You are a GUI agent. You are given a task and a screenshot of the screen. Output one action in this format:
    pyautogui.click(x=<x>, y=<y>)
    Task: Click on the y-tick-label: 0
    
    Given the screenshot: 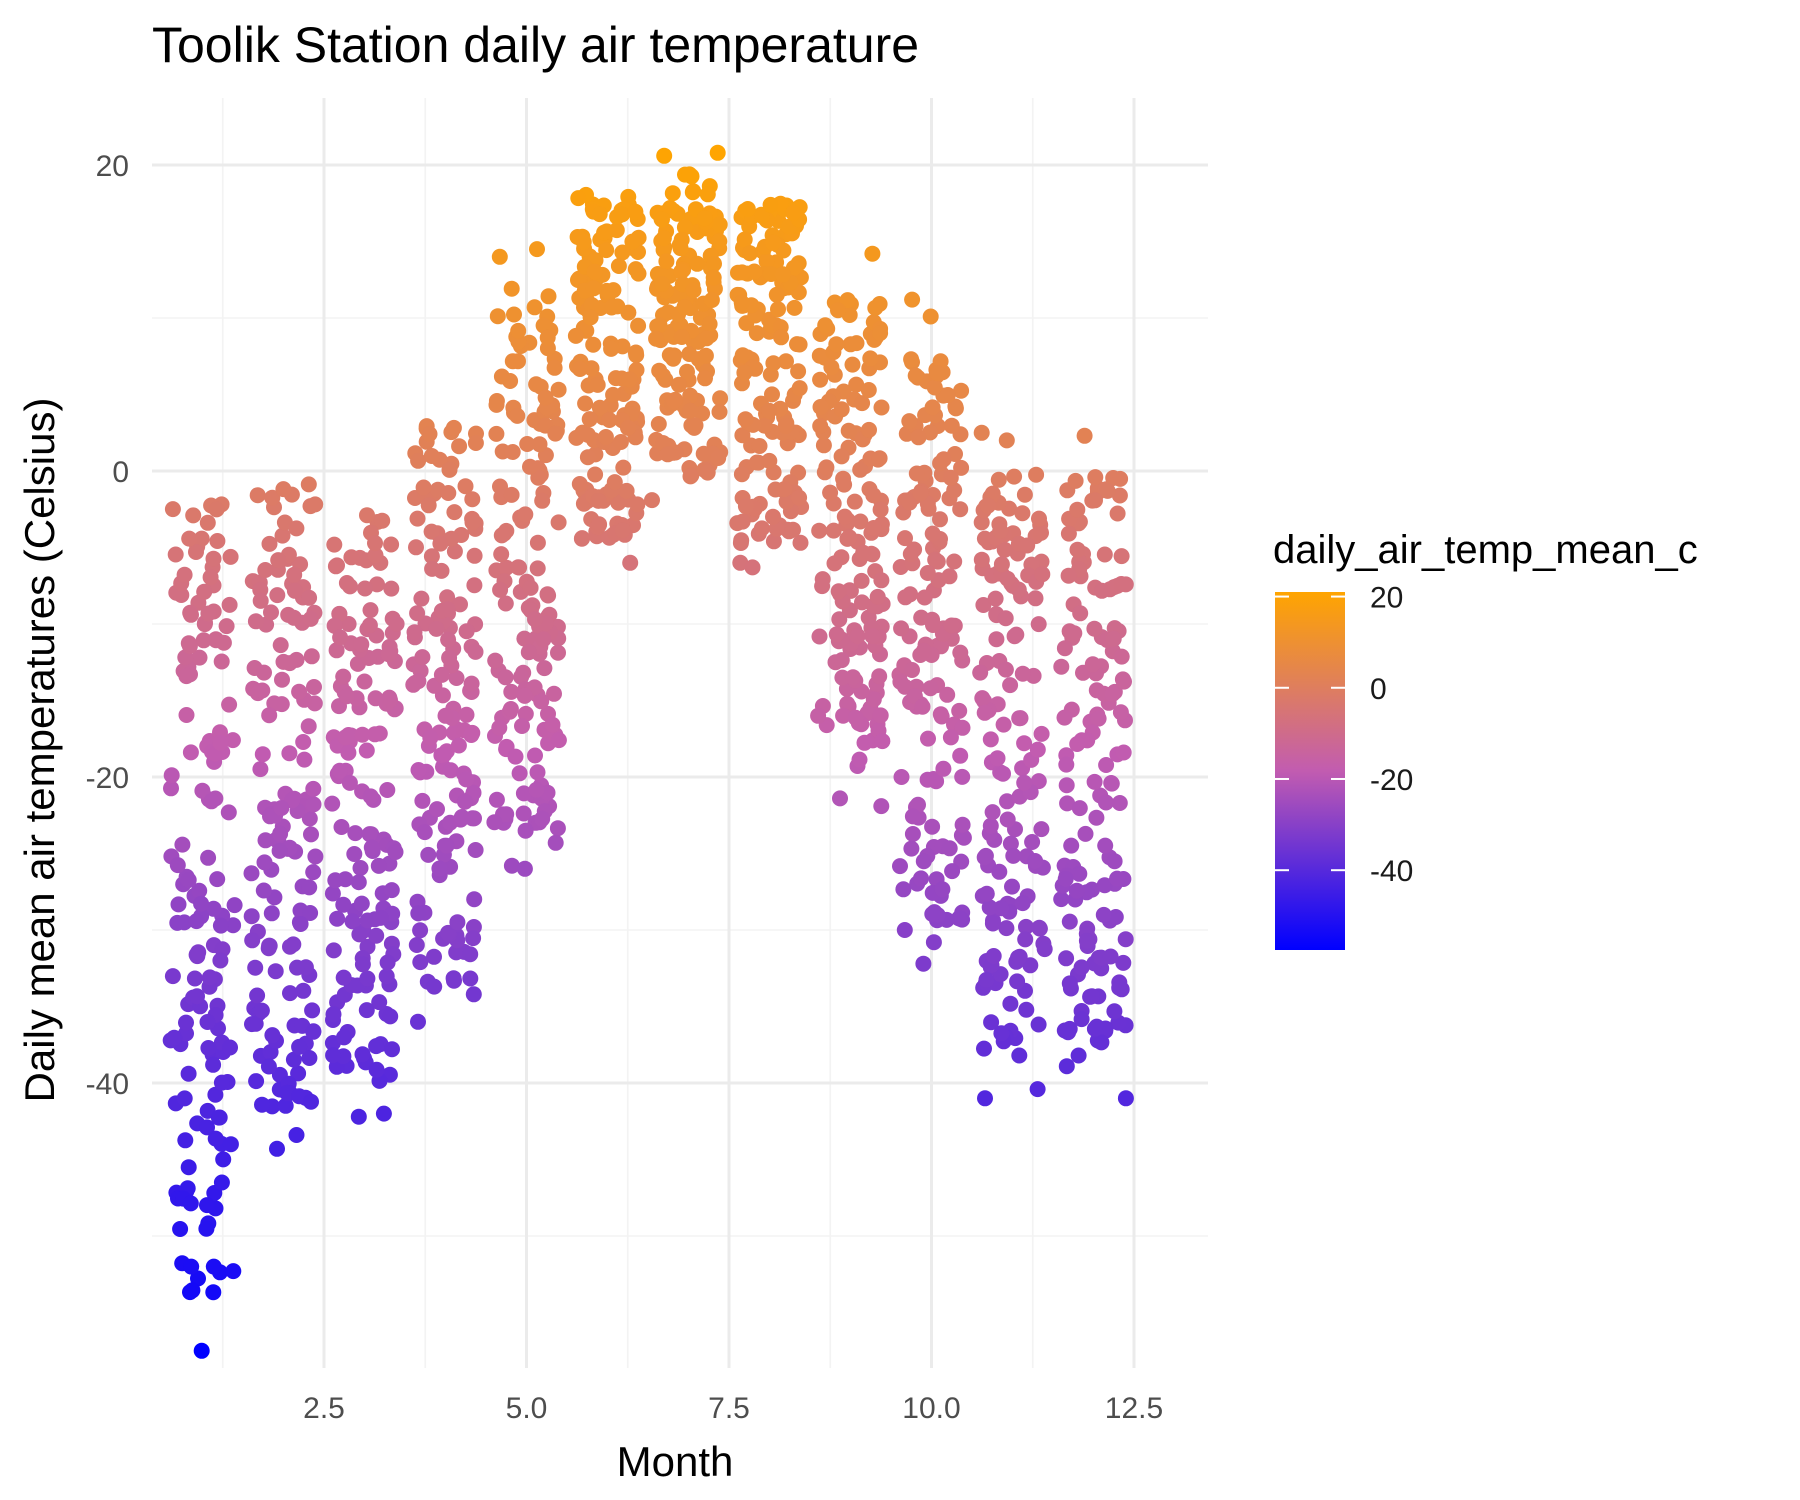 What is the action you would take?
    pyautogui.click(x=120, y=472)
    